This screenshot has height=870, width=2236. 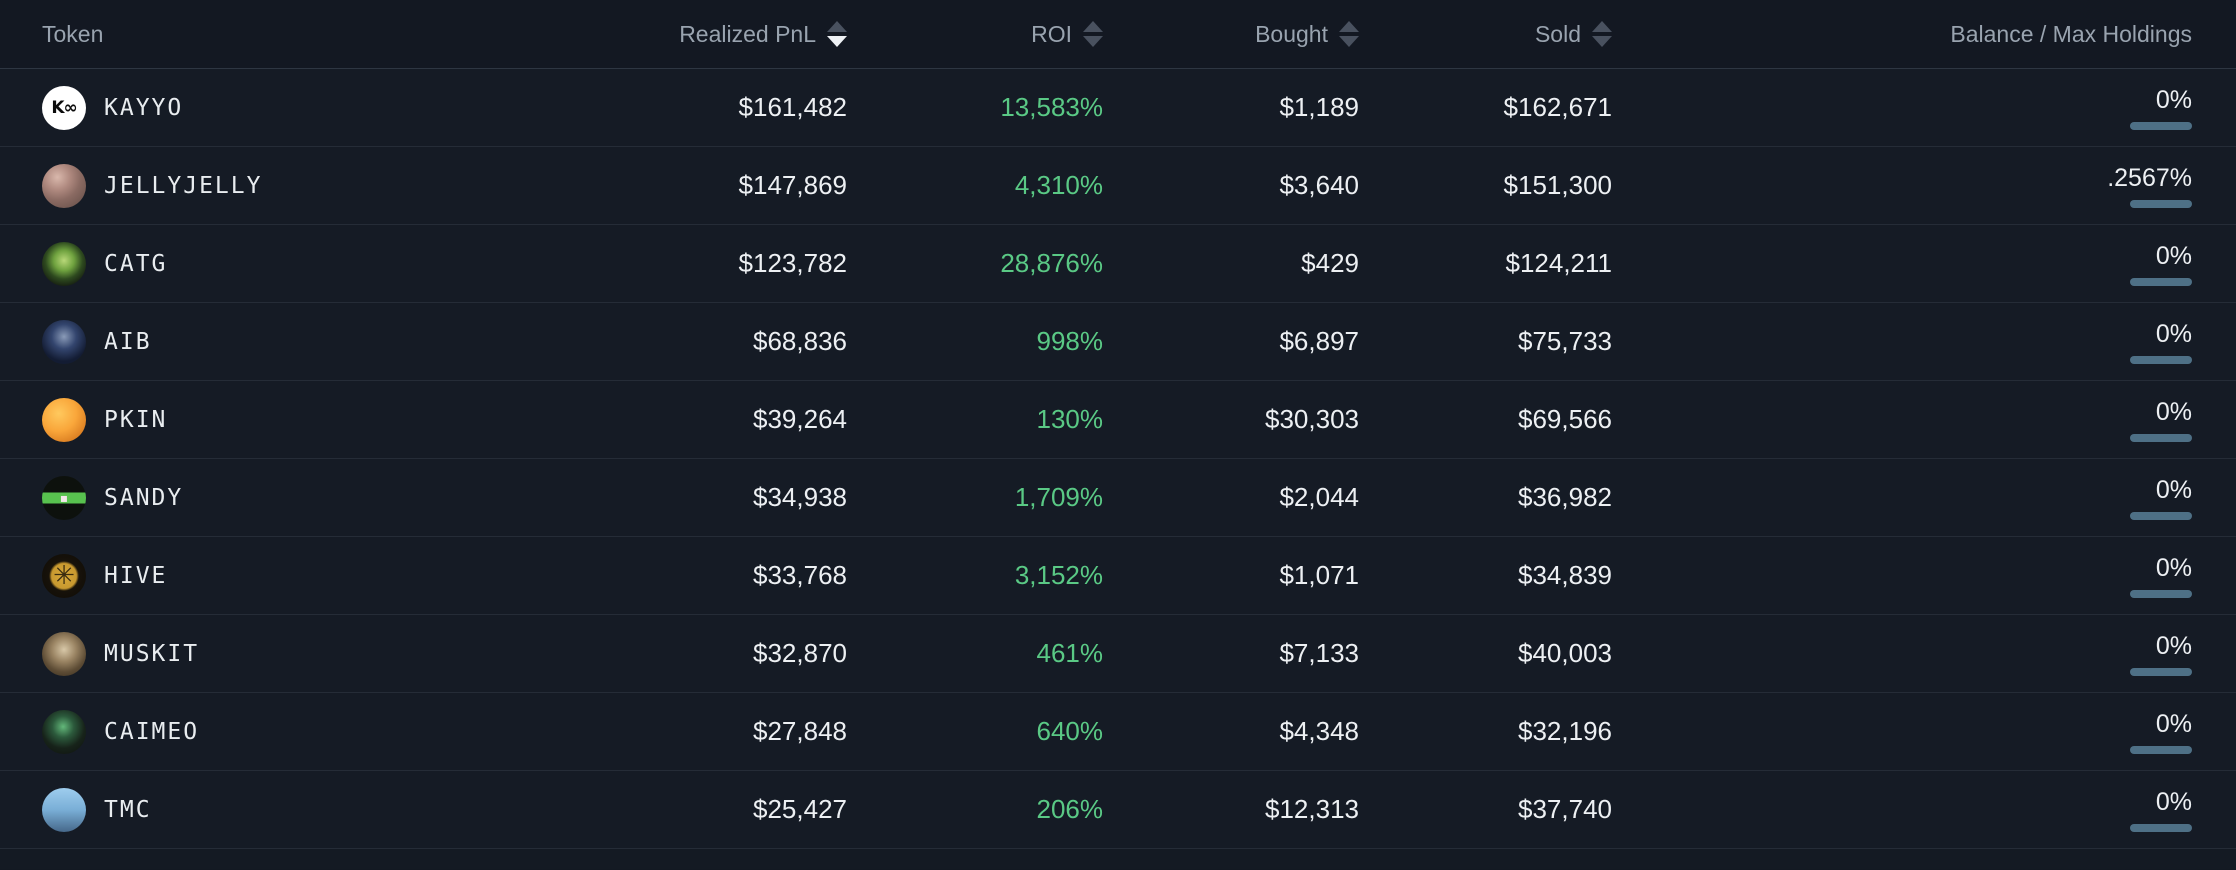 I want to click on sold-value: $37,740, so click(x=1565, y=809).